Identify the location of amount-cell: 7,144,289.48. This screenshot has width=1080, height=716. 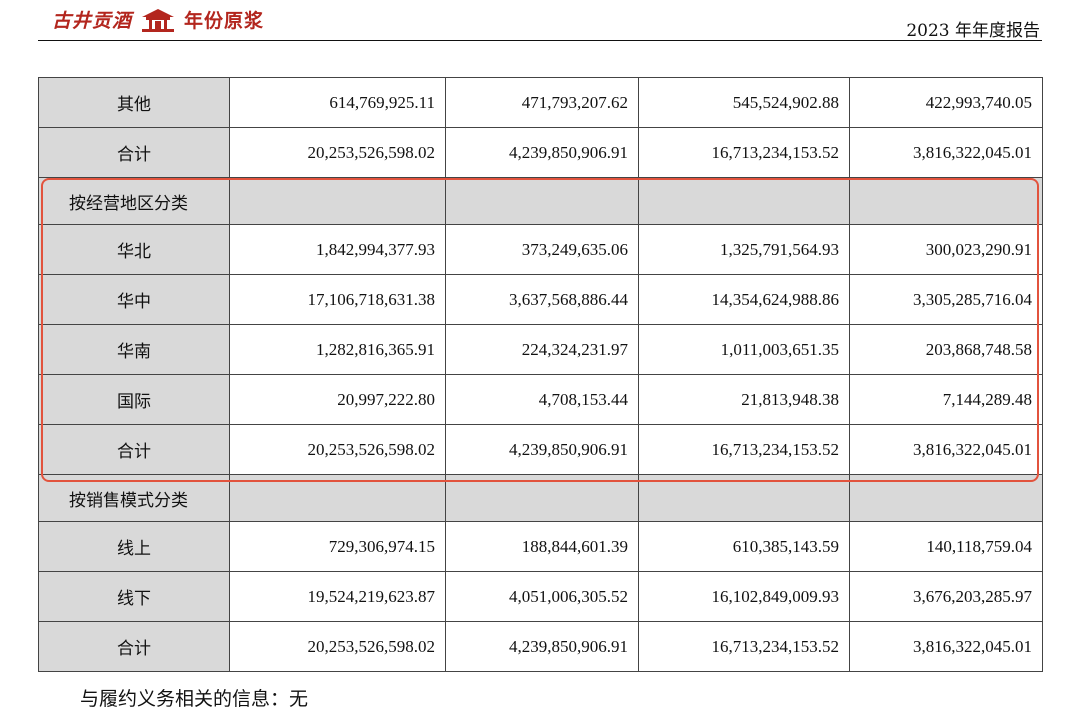
(946, 399).